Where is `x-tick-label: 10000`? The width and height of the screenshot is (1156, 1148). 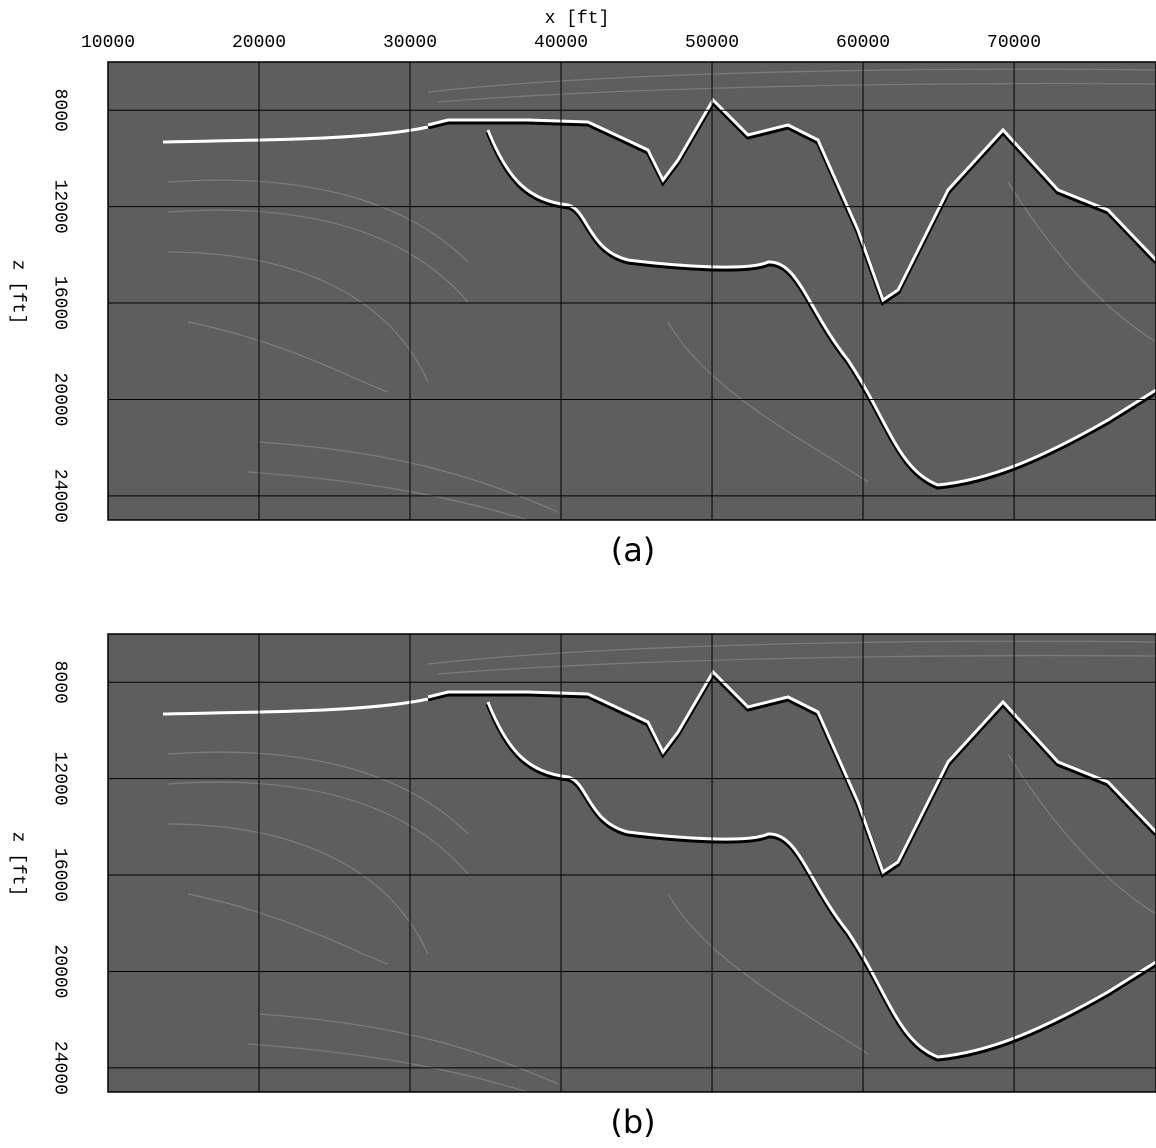 x-tick-label: 10000 is located at coordinates (108, 43).